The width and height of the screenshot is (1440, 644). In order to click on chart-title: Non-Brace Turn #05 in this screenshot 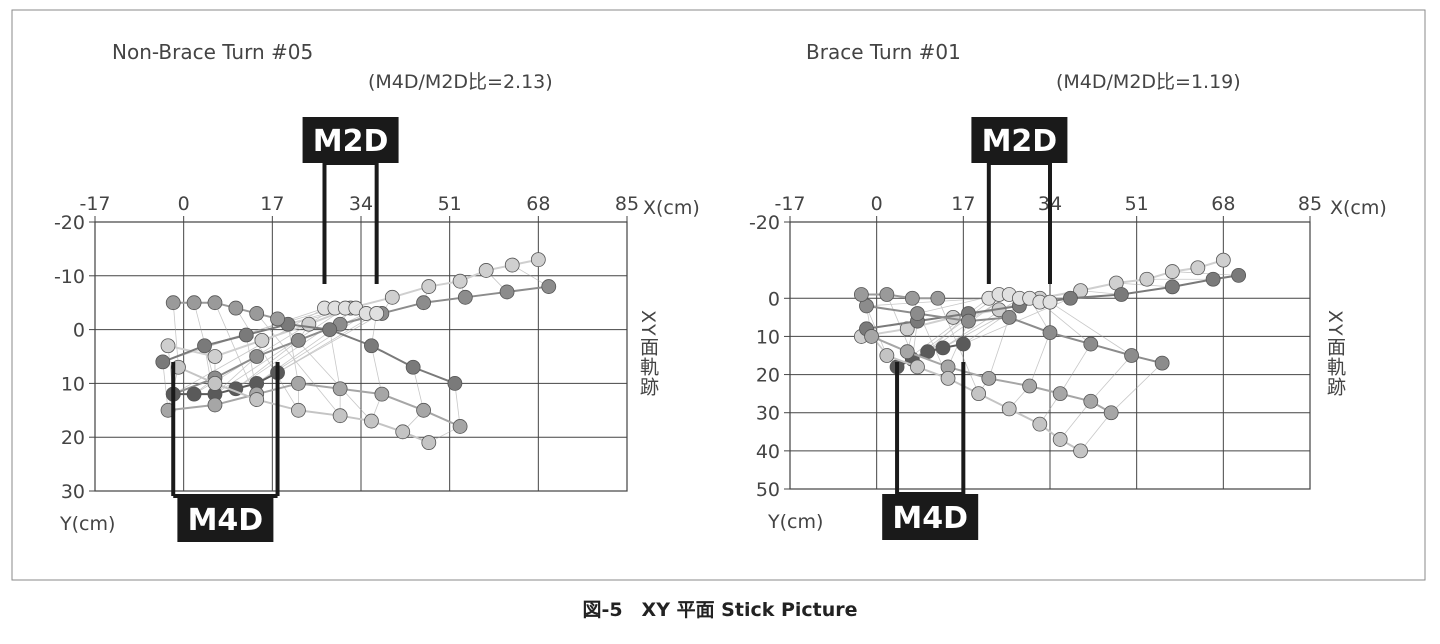, I will do `click(212, 52)`.